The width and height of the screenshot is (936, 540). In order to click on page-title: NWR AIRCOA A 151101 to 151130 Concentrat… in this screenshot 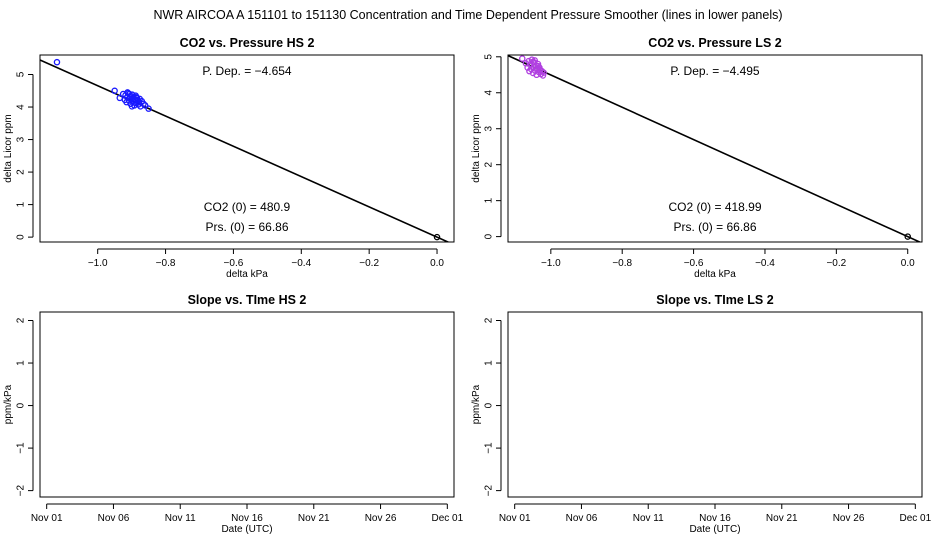, I will do `click(467, 15)`.